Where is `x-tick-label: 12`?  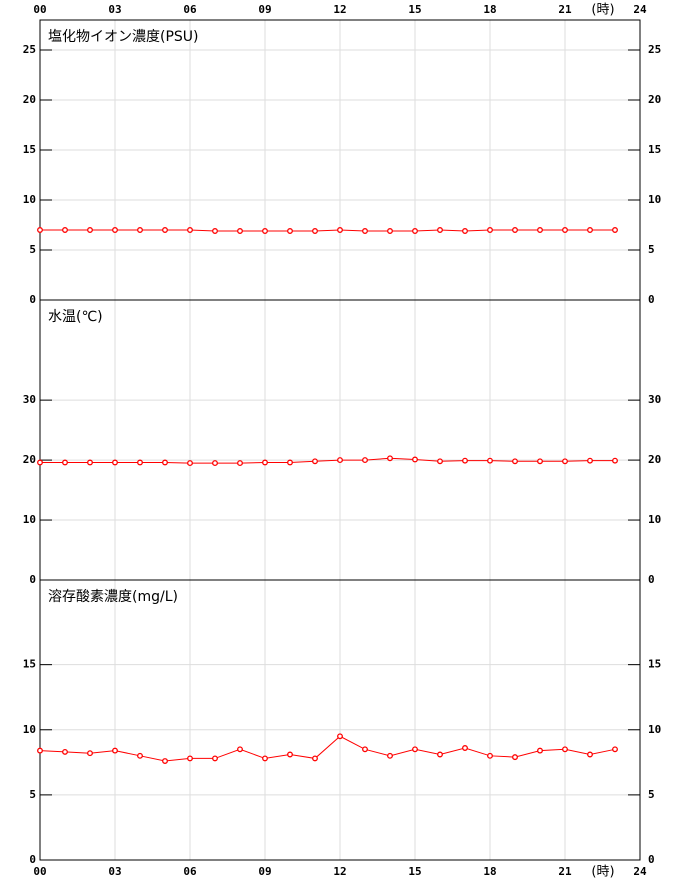
x-tick-label: 12 is located at coordinates (339, 871).